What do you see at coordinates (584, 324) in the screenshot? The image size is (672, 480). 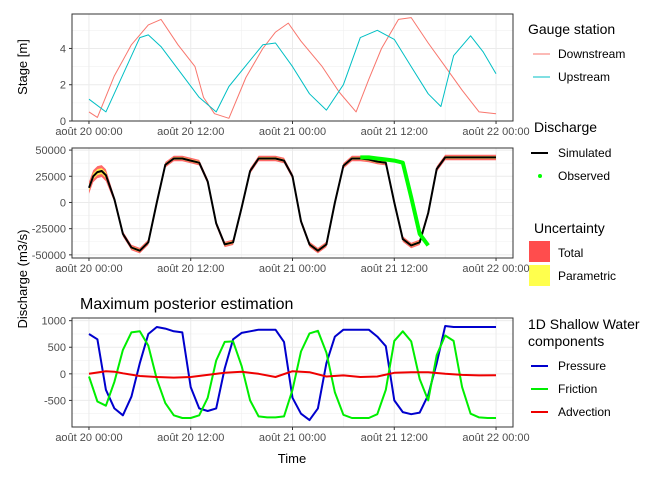 I see `legend-components-title-1: 1D Shallow Water` at bounding box center [584, 324].